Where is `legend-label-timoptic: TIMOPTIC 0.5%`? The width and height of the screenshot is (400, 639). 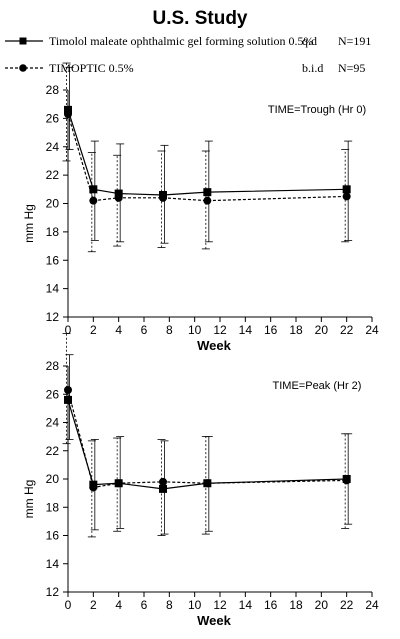 legend-label-timoptic: TIMOPTIC 0.5% is located at coordinates (91, 68).